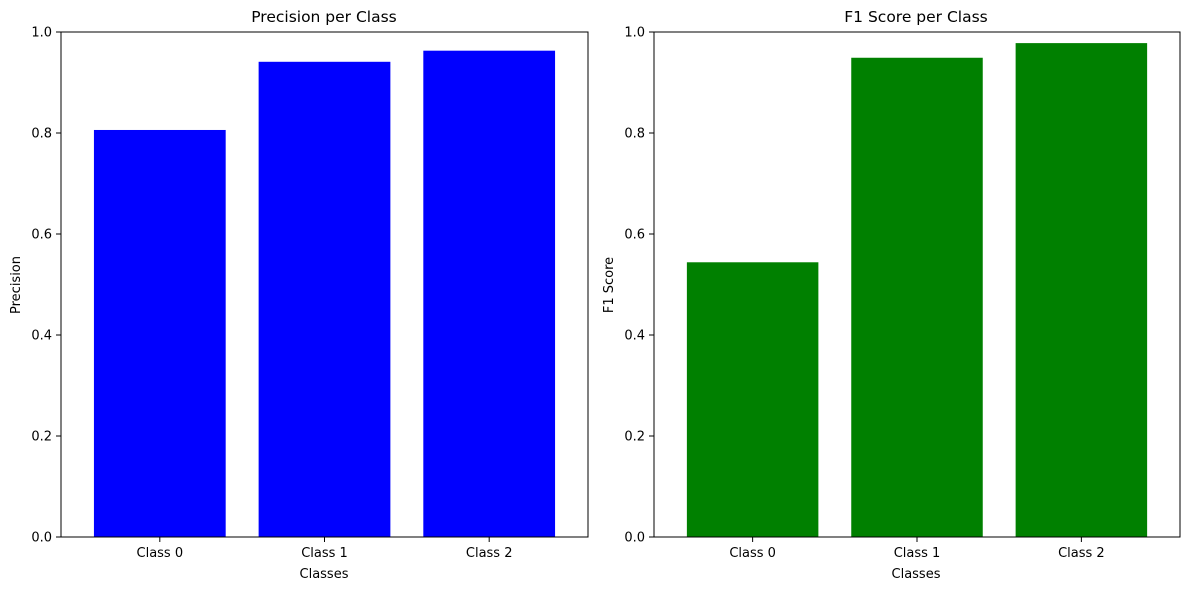 This screenshot has height=590, width=1189. Describe the element at coordinates (609, 285) in the screenshot. I see `y-axis-label: F1 Score` at that location.